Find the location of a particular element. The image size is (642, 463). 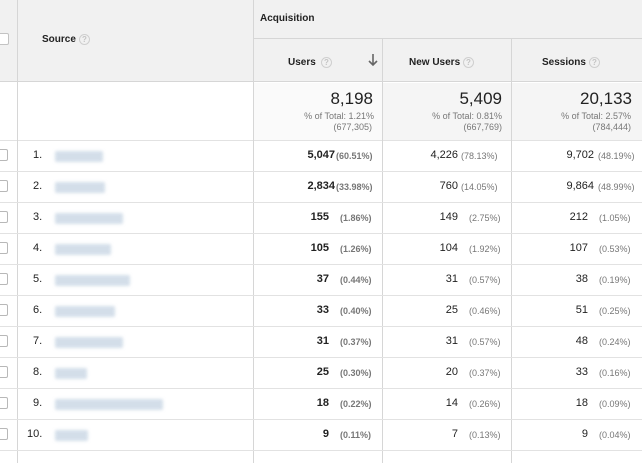

table-row: 4. 105 (1.26%) 104 (1.92%) 107 (0.53%) is located at coordinates (321, 249).